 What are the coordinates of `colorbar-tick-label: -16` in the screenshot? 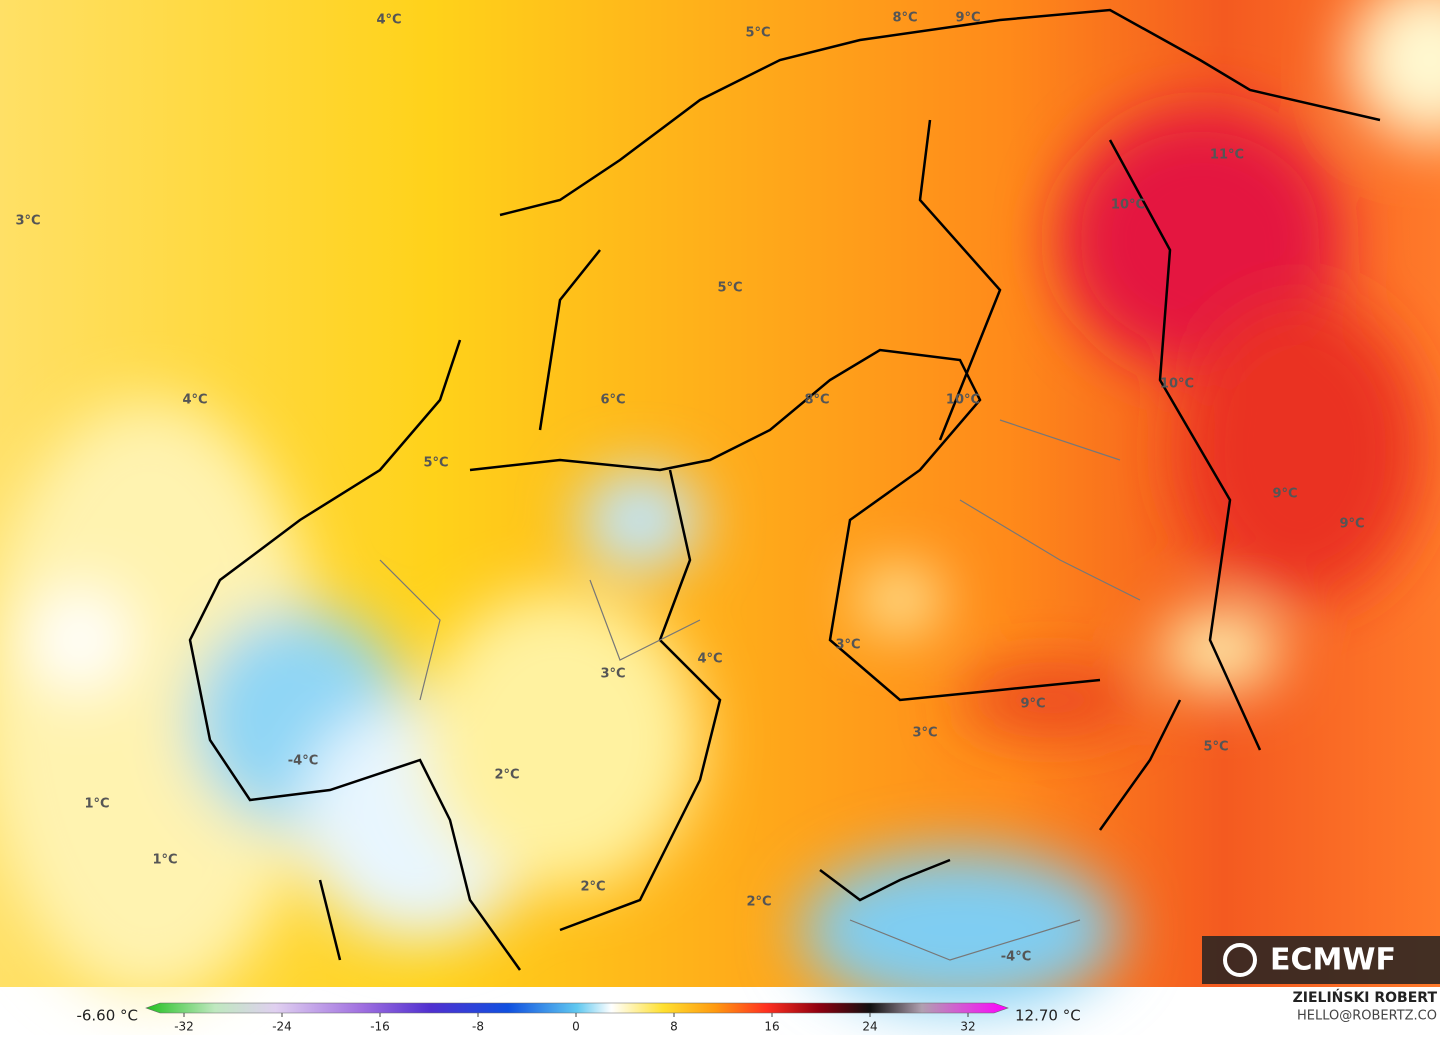 It's located at (380, 1027).